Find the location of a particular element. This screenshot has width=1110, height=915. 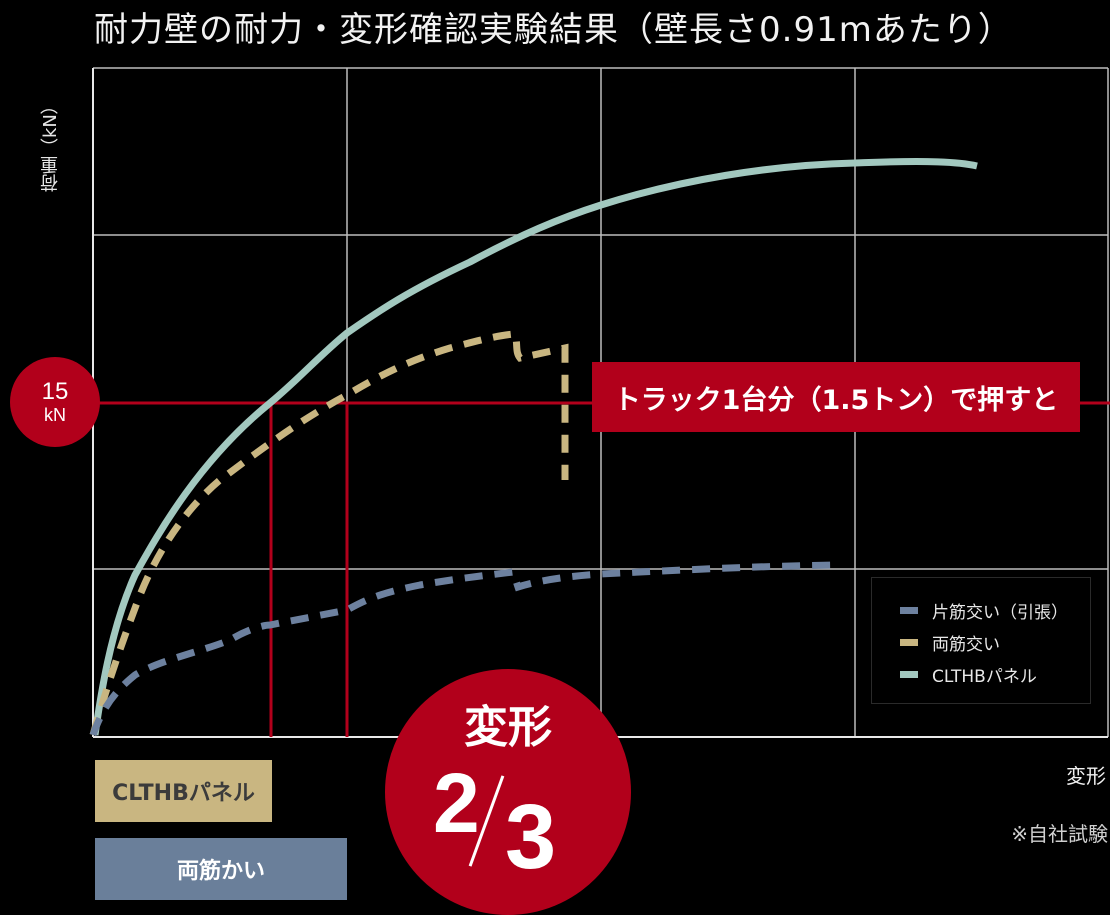

reference-unit: kN is located at coordinates (55, 415).